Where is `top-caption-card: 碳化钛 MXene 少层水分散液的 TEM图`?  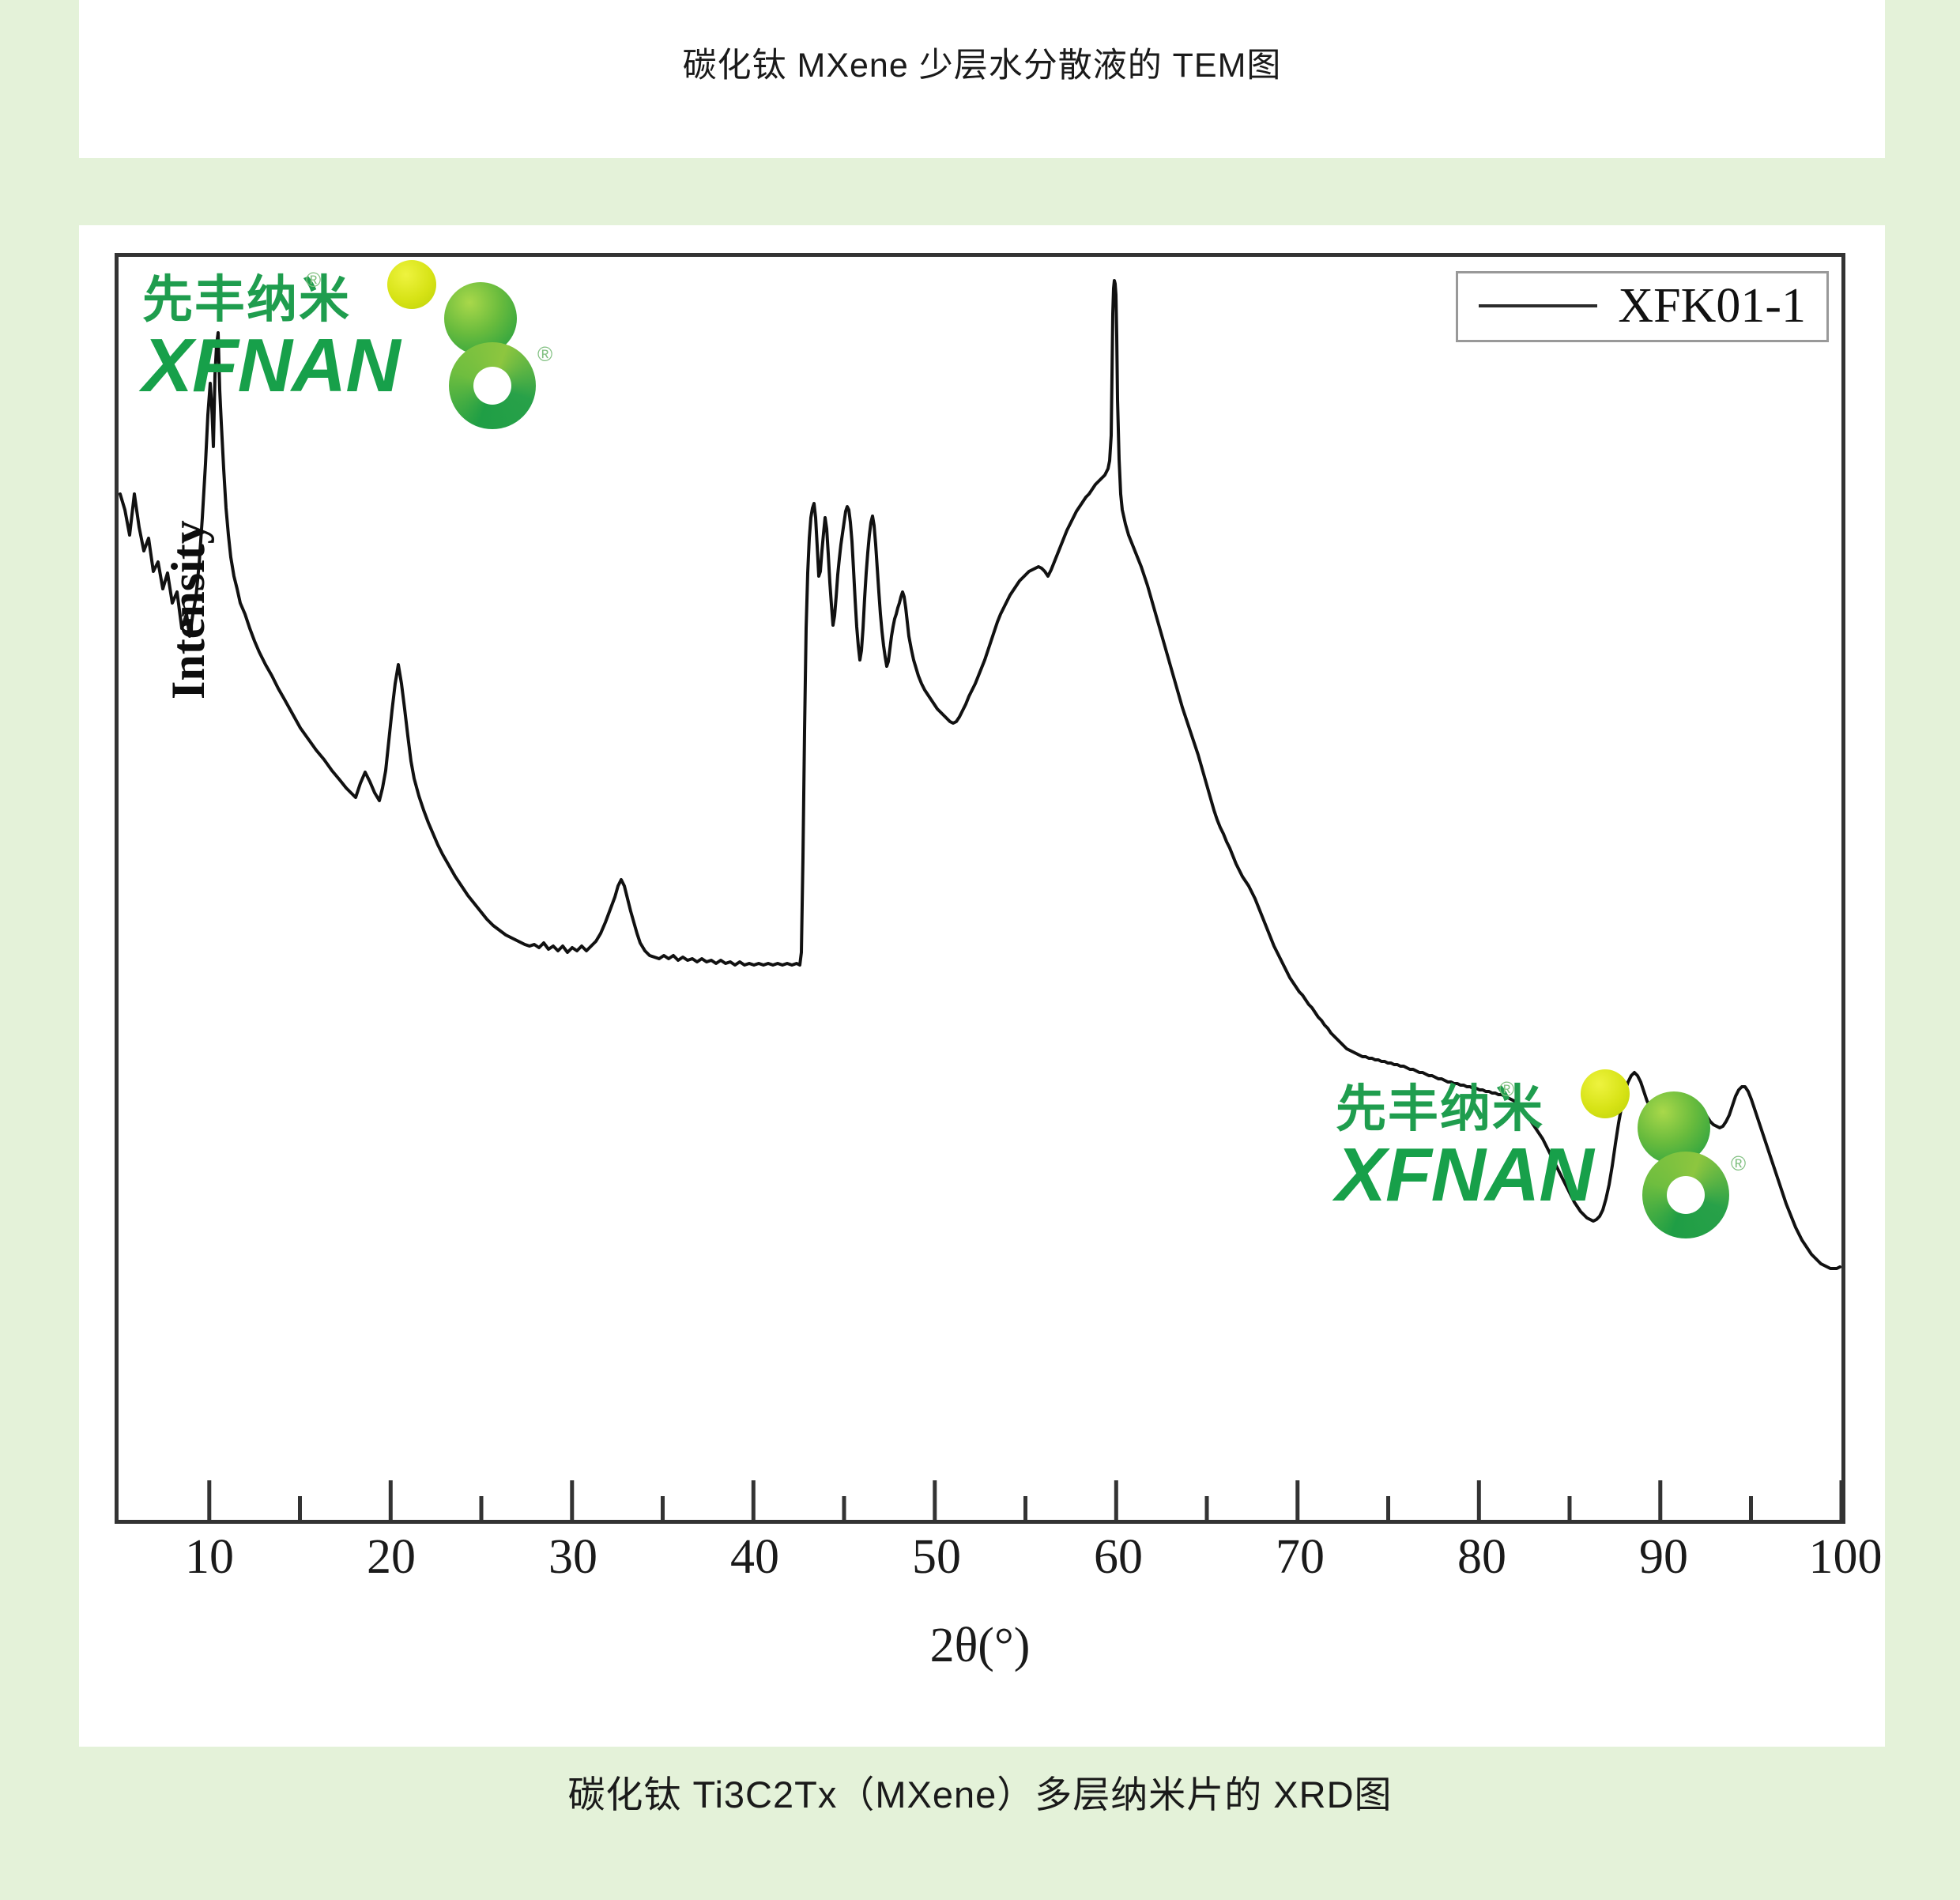
top-caption-card: 碳化钛 MXene 少层水分散液的 TEM图 is located at coordinates (982, 79).